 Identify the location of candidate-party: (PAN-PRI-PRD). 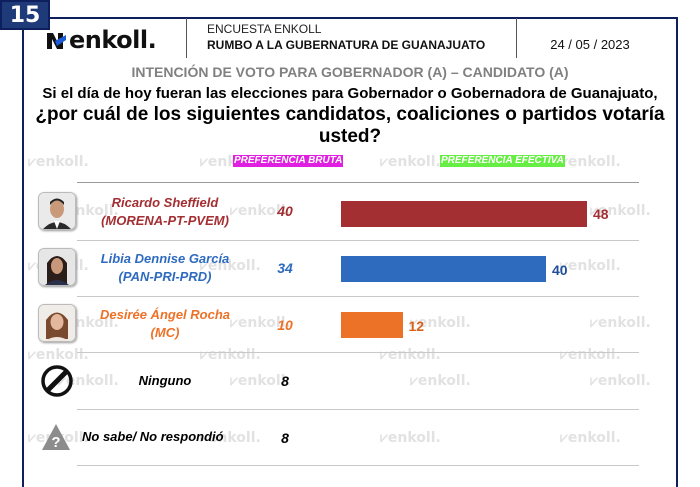
(165, 276).